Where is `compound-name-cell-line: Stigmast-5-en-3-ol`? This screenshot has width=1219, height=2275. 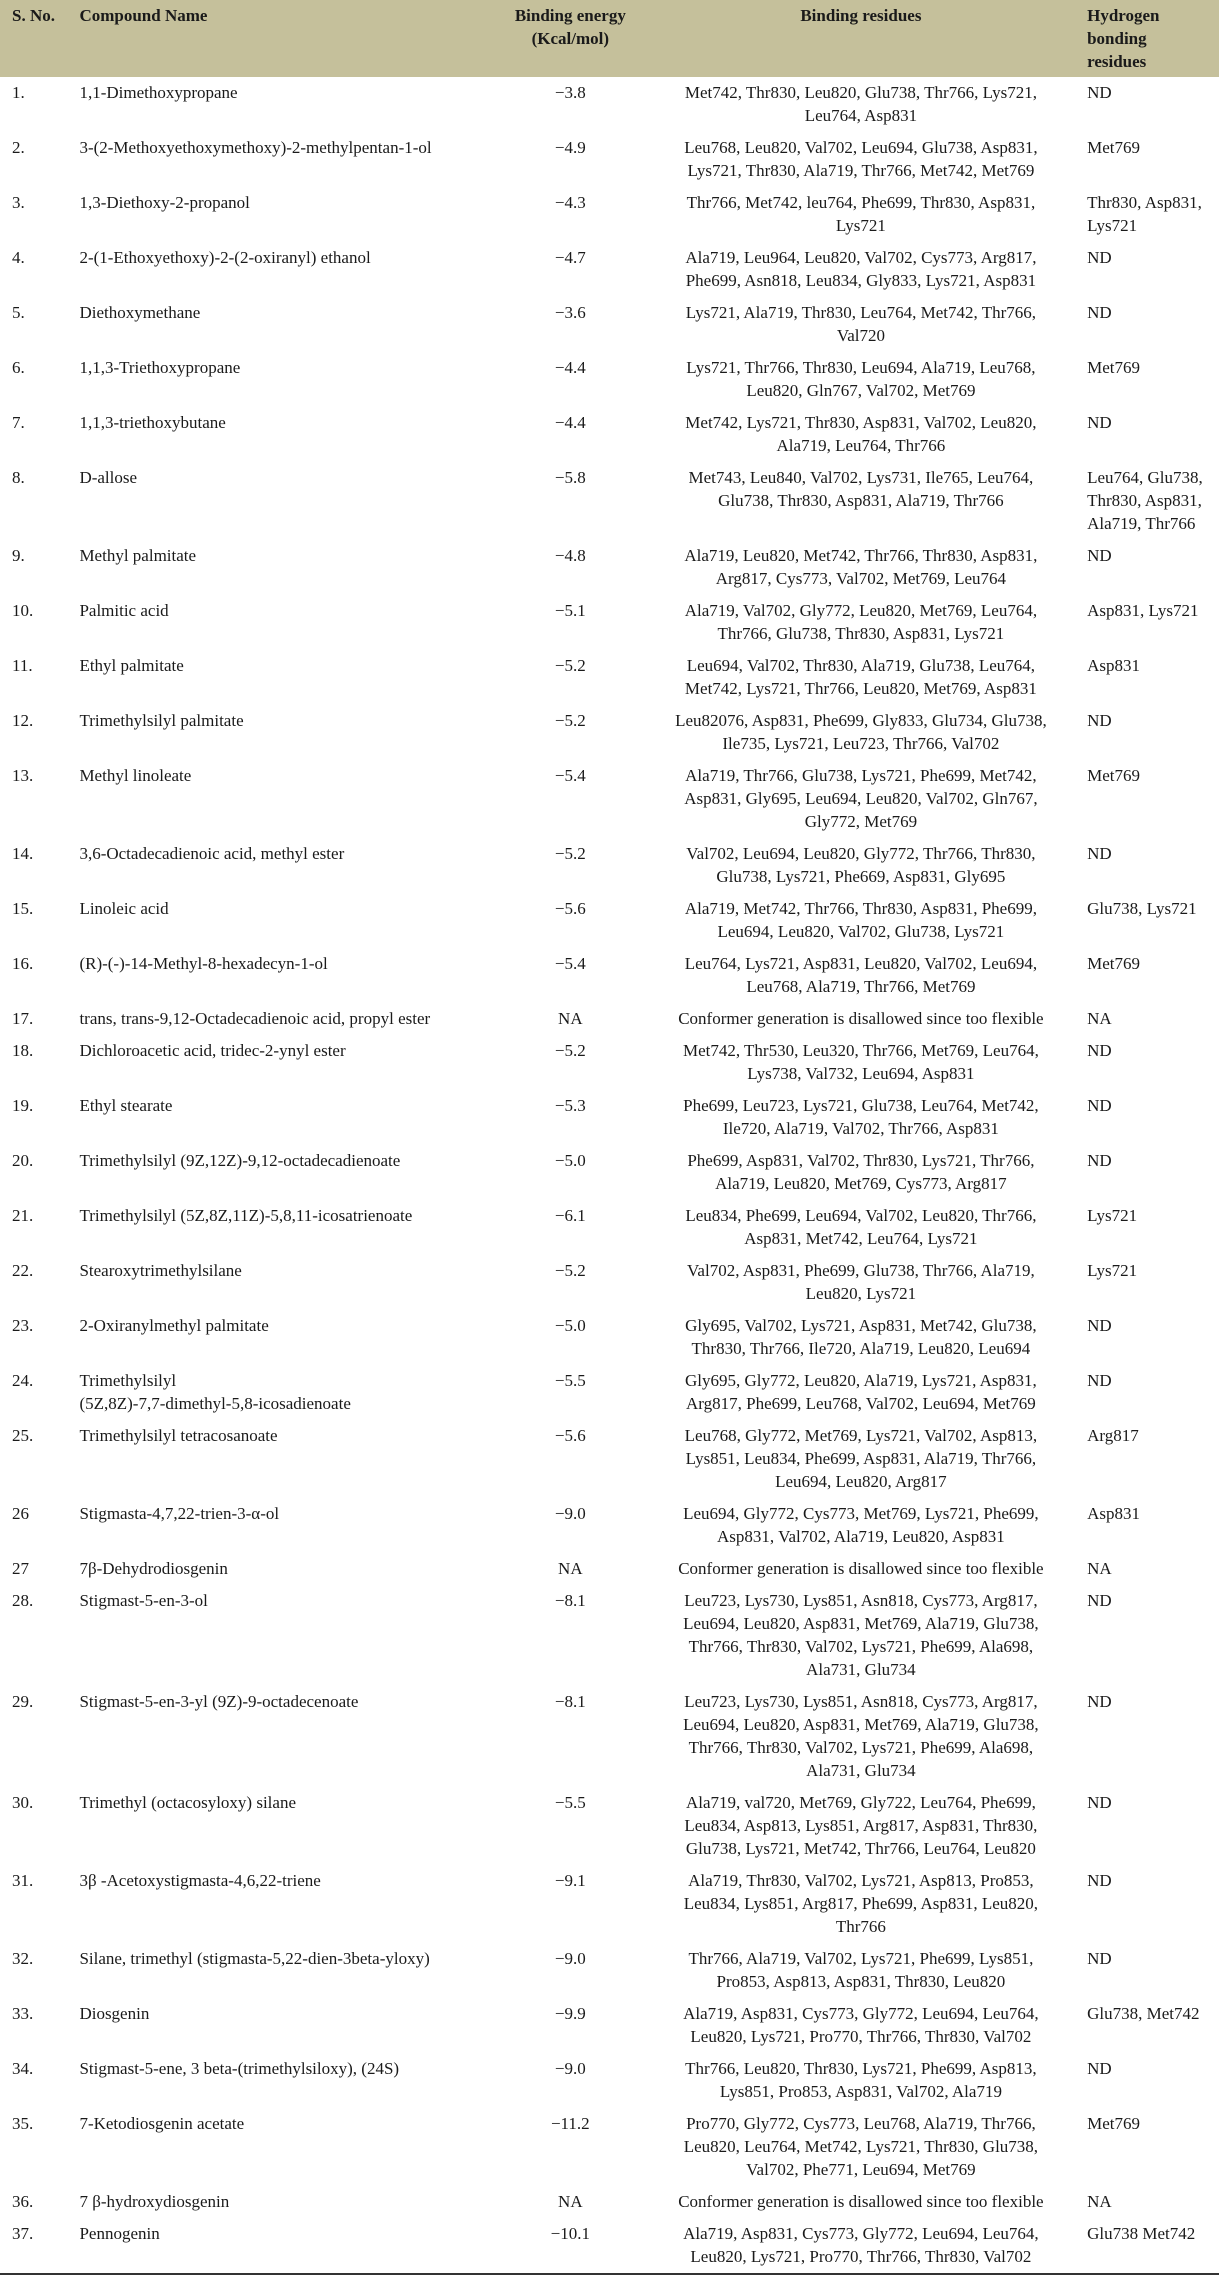
compound-name-cell-line: Stigmast-5-en-3-ol is located at coordinates (143, 1600).